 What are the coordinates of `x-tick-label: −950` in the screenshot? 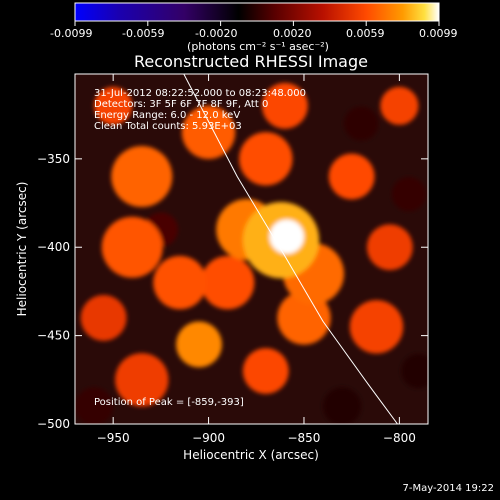 It's located at (113, 438).